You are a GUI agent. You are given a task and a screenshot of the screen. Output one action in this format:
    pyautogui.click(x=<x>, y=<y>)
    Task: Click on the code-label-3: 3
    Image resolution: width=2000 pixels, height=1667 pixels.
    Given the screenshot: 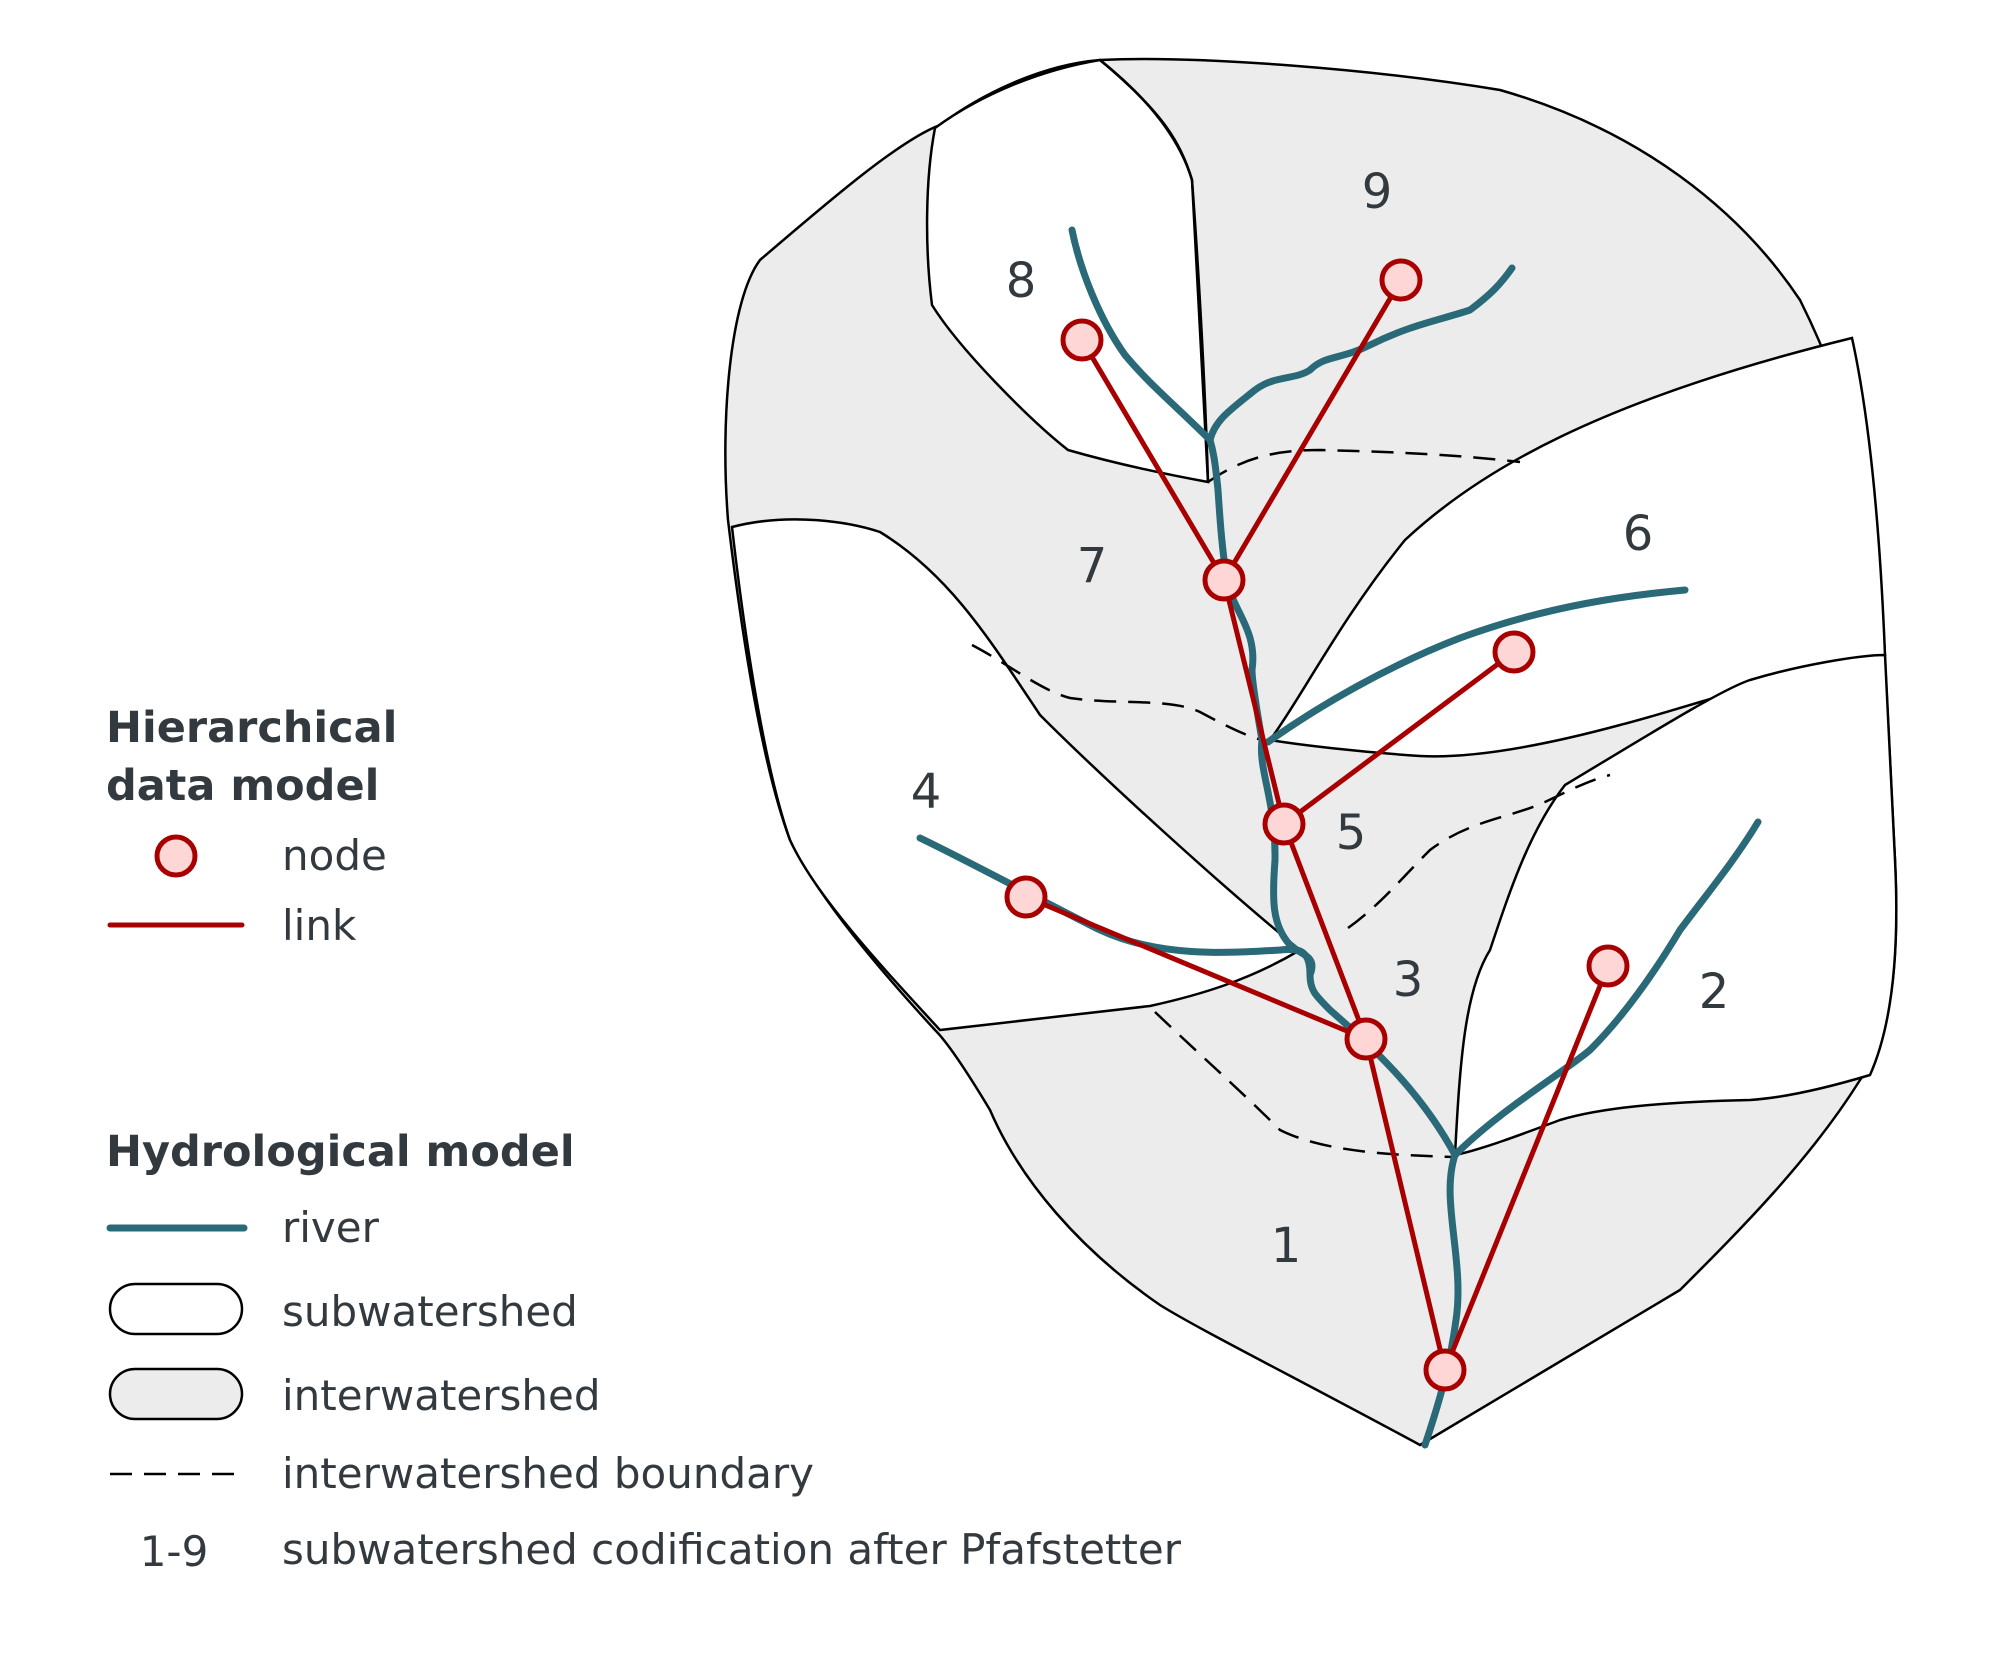 What is the action you would take?
    pyautogui.click(x=1408, y=980)
    